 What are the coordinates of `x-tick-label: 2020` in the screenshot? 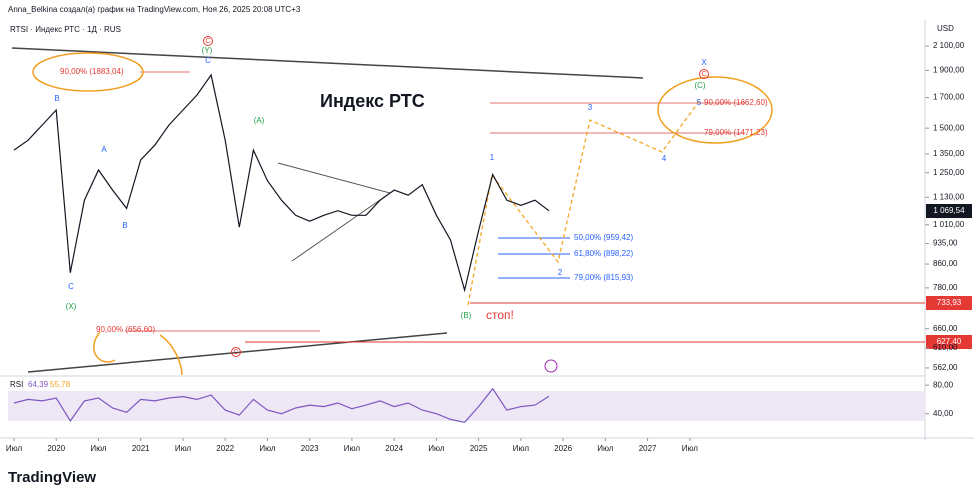 It's located at (56, 448).